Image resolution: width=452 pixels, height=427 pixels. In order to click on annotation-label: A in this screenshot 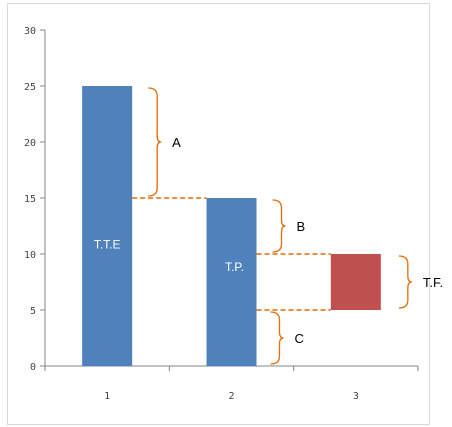, I will do `click(176, 142)`.